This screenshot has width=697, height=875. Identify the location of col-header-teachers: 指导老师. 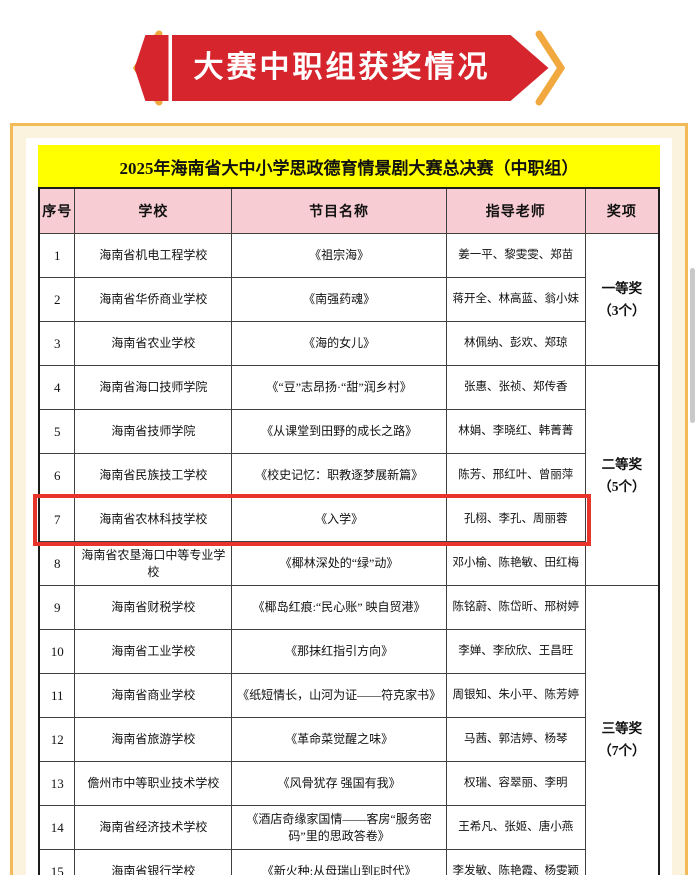
(515, 210).